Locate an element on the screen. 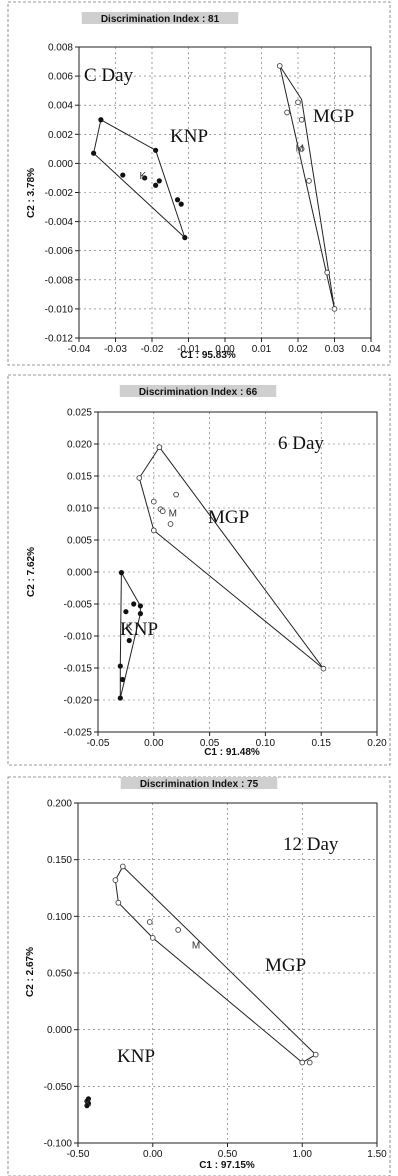 This screenshot has height=1176, width=398. y-tick-label: 0.100 is located at coordinates (59, 917).